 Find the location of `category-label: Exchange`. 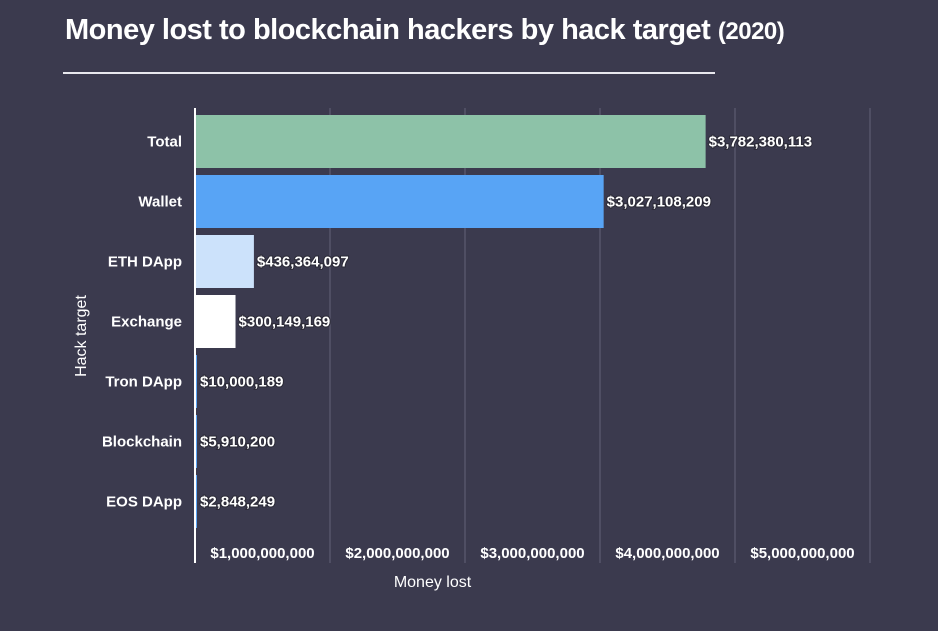

category-label: Exchange is located at coordinates (146, 322).